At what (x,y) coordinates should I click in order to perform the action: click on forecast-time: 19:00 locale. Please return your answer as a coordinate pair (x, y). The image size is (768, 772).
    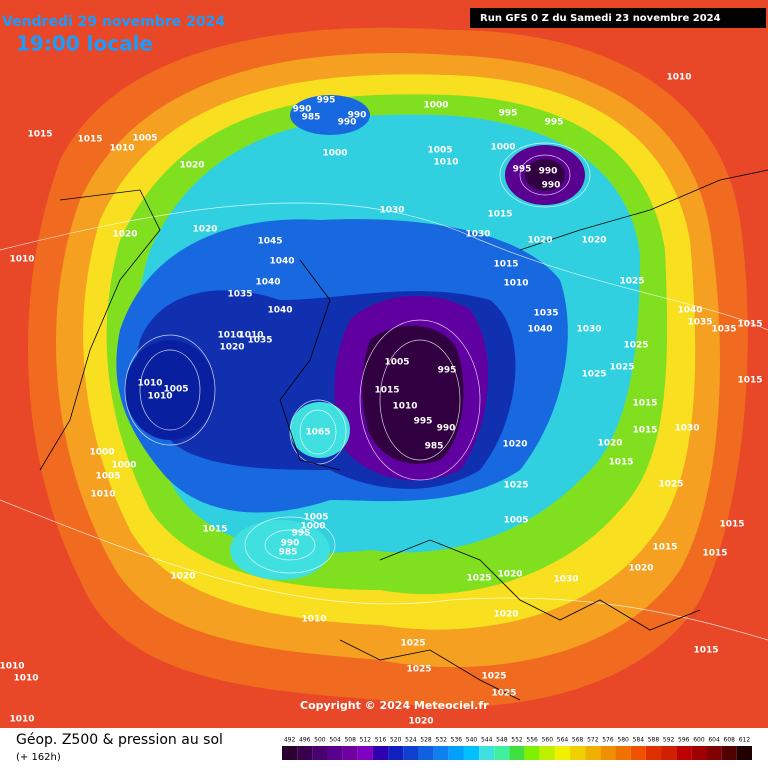
    Looking at the image, I should click on (84, 44).